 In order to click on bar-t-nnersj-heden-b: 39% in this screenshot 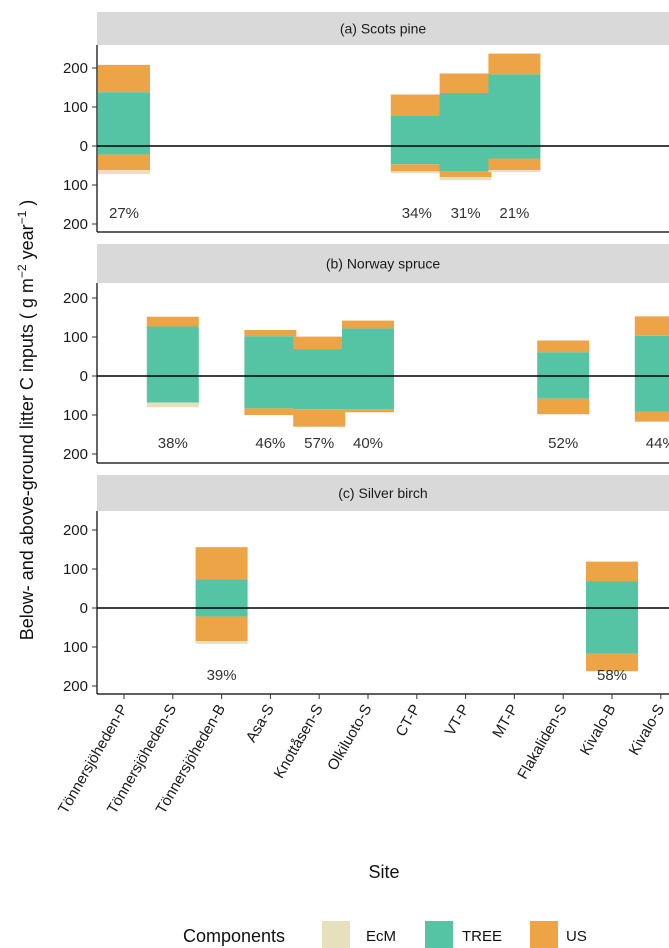, I will do `click(221, 615)`.